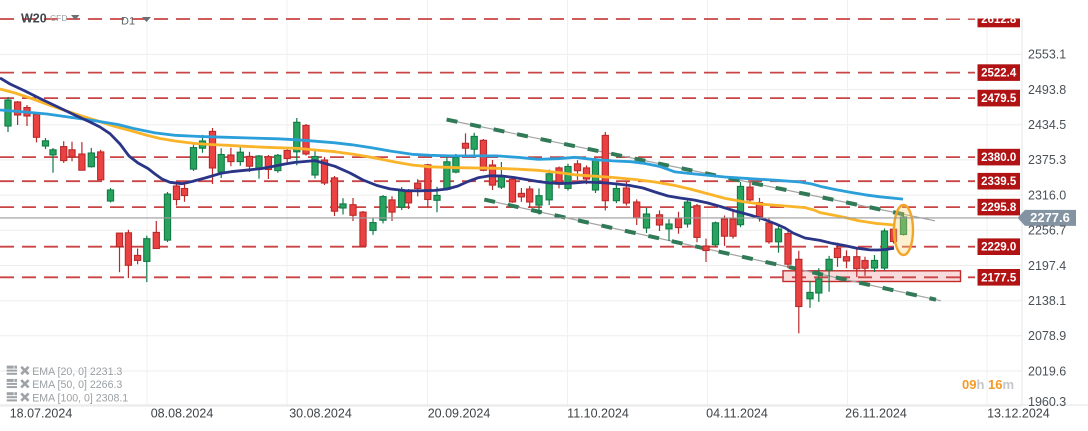 The height and width of the screenshot is (431, 1088). Describe the element at coordinates (1047, 231) in the screenshot. I see `svg-text: 2256.7` at that location.